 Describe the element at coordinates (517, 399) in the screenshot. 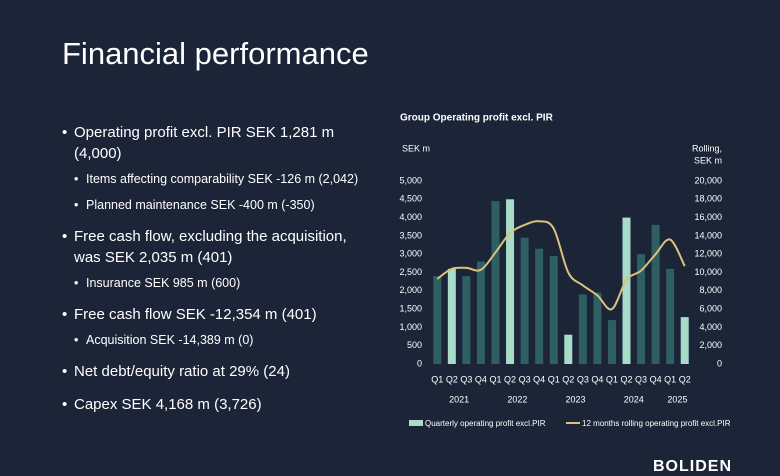

I see `year-label: 2022` at that location.